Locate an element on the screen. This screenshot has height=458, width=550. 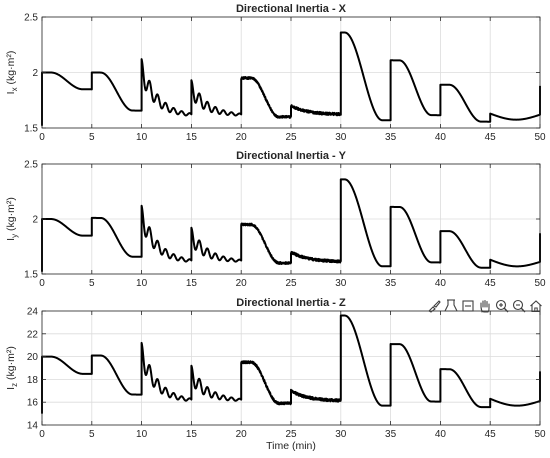
y-label-subscript: y is located at coordinates (14, 236).